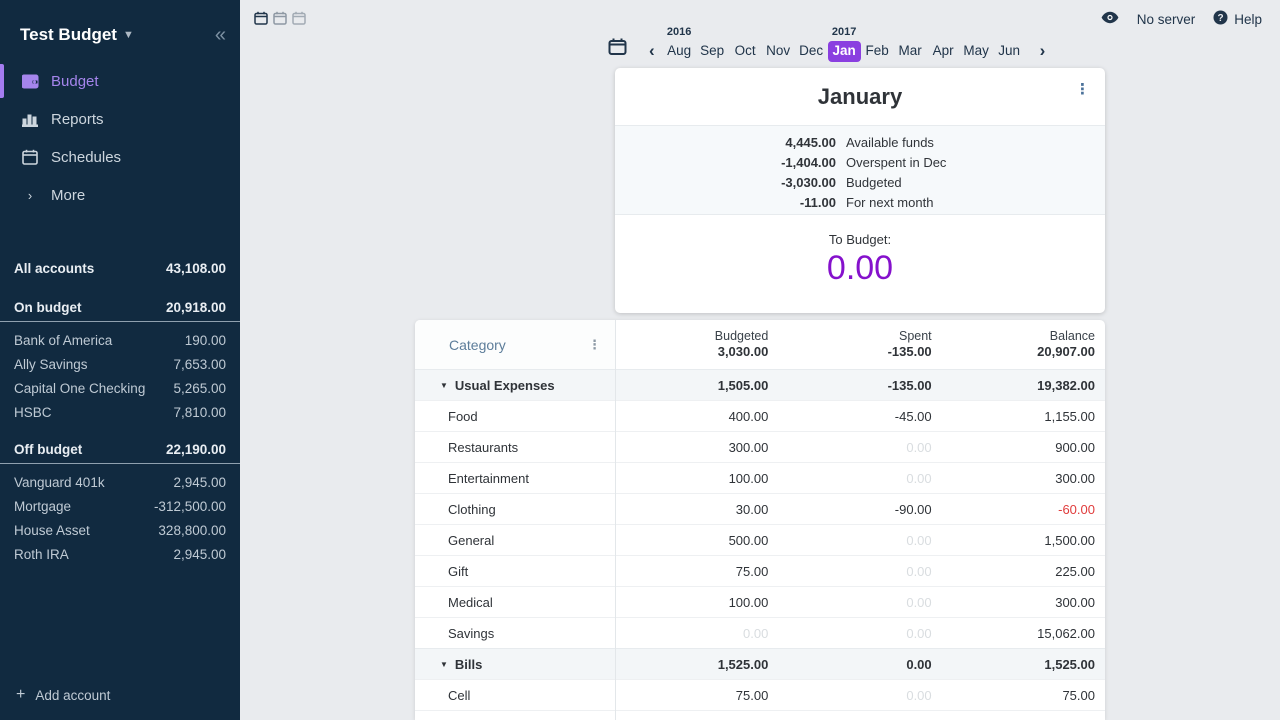  Describe the element at coordinates (120, 308) in the screenshot. I see `on-budget-row: On budget 20,918.00` at that location.